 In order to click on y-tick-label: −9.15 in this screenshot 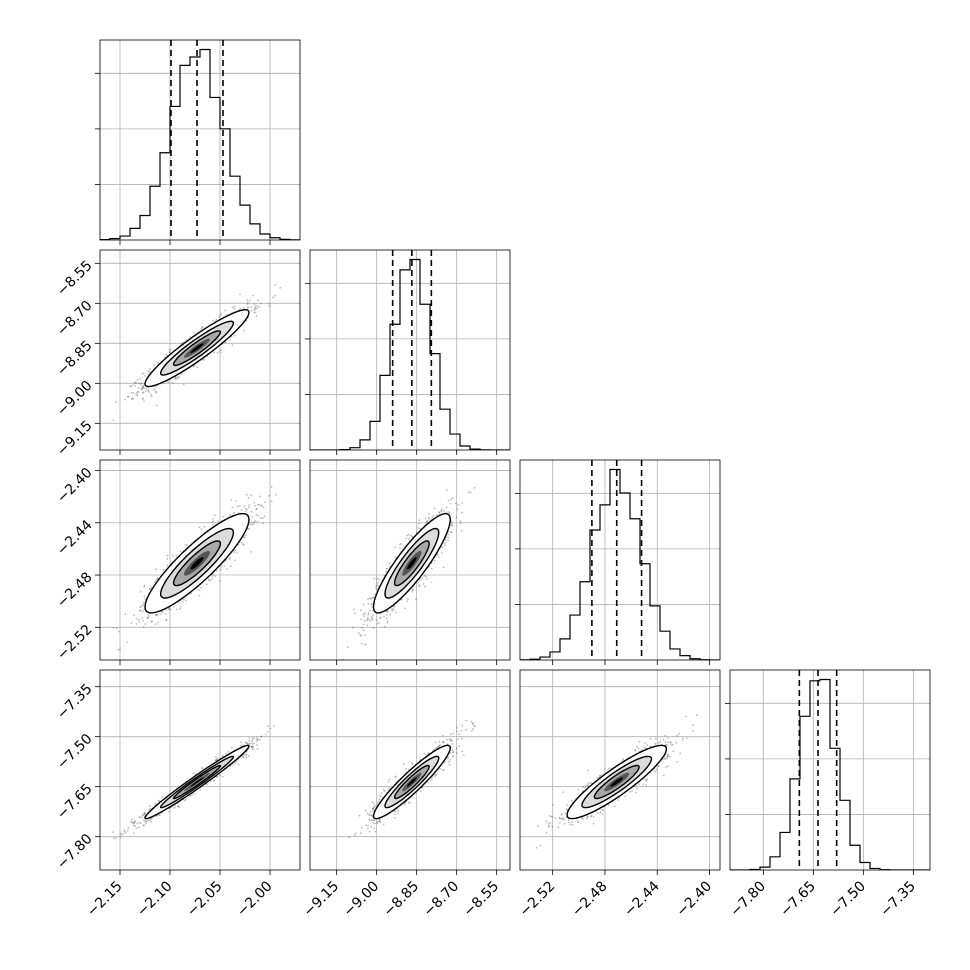, I will do `click(75, 439)`.